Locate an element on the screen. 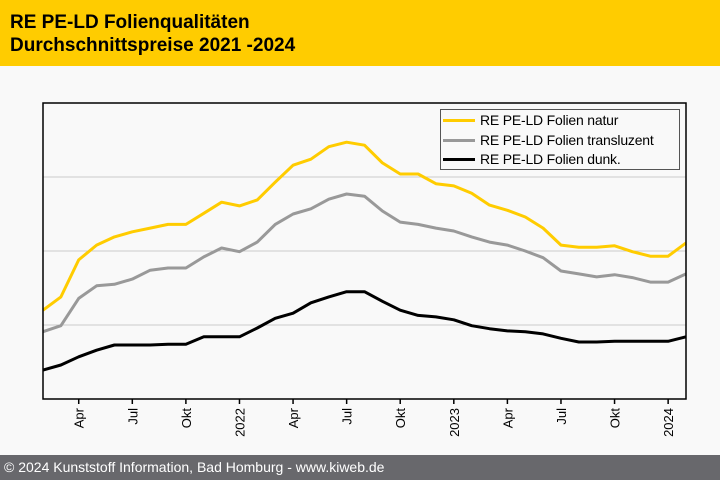  legend-label-transluzent: RE PE-LD Folien transluzent is located at coordinates (567, 140).